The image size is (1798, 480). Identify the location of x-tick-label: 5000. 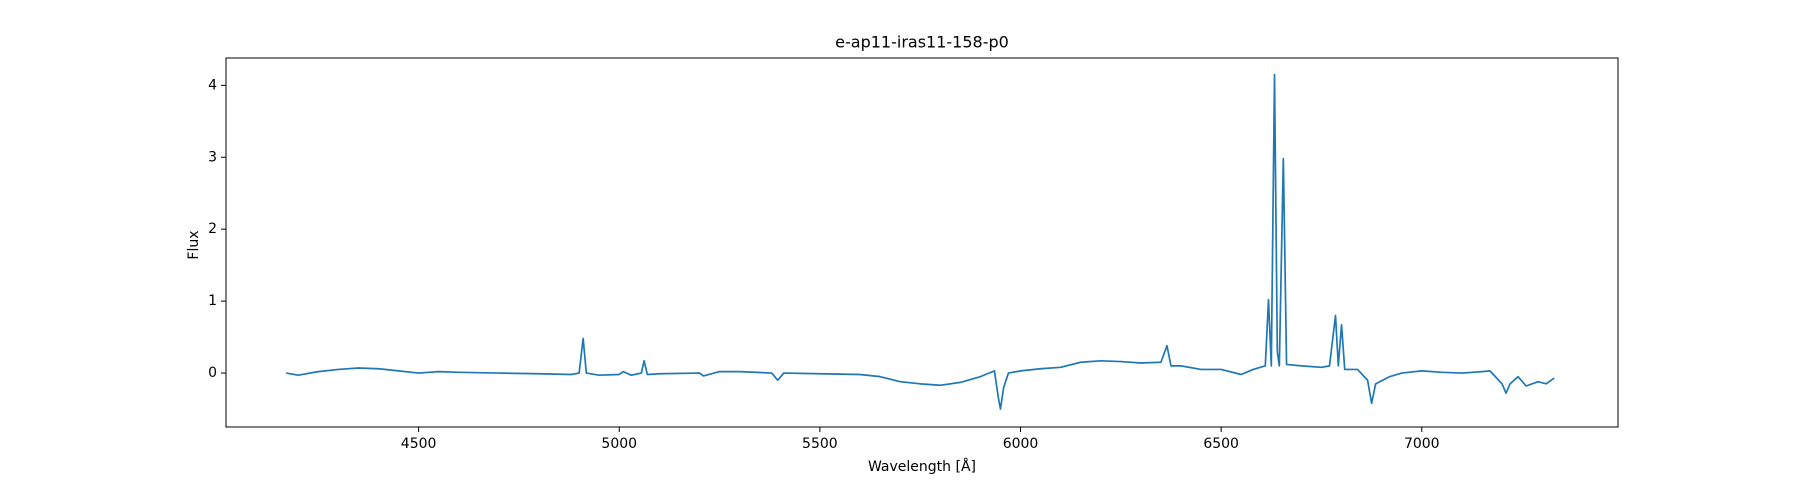
(619, 444).